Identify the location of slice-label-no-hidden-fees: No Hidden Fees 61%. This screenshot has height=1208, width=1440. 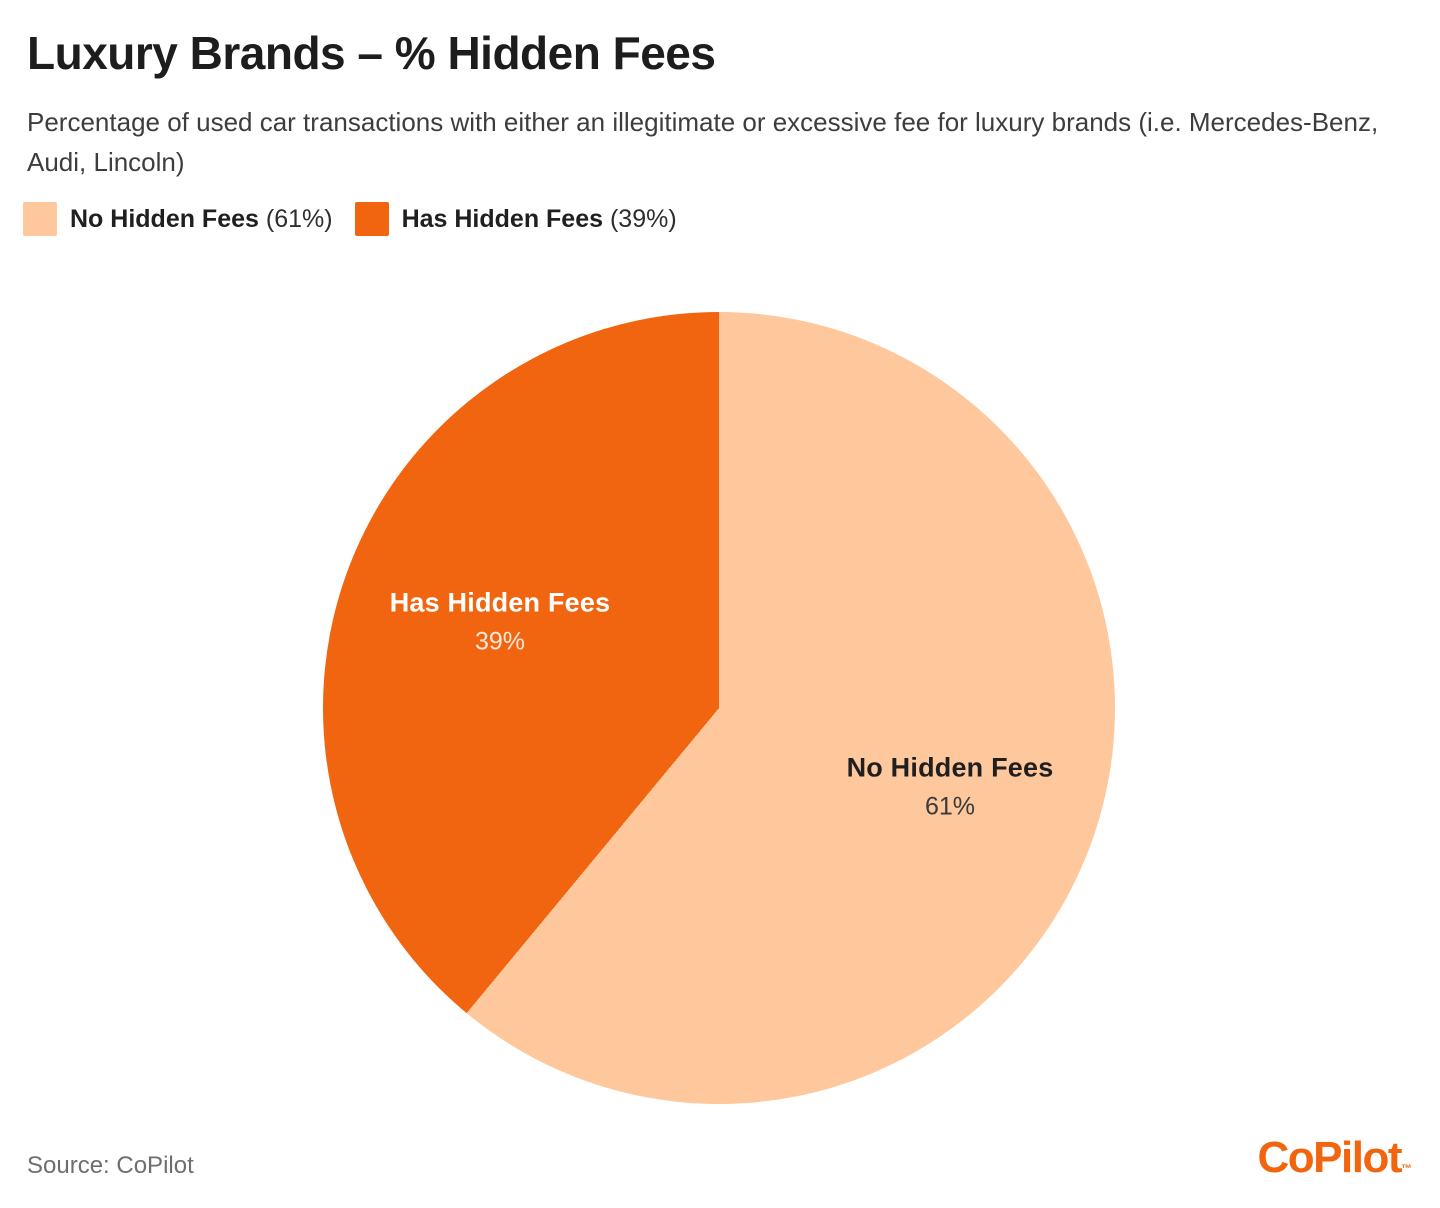
(950, 787).